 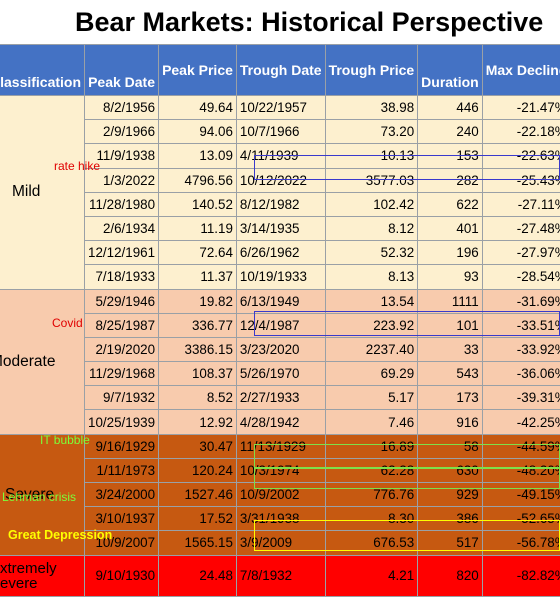 What do you see at coordinates (450, 277) in the screenshot?
I see `duration-cell: 93` at bounding box center [450, 277].